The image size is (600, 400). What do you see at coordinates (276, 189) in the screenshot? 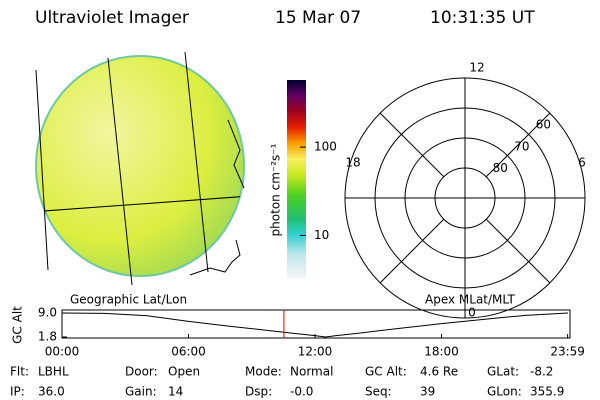
I see `colorbar-label: photon cm⁻²s⁻¹` at bounding box center [276, 189].